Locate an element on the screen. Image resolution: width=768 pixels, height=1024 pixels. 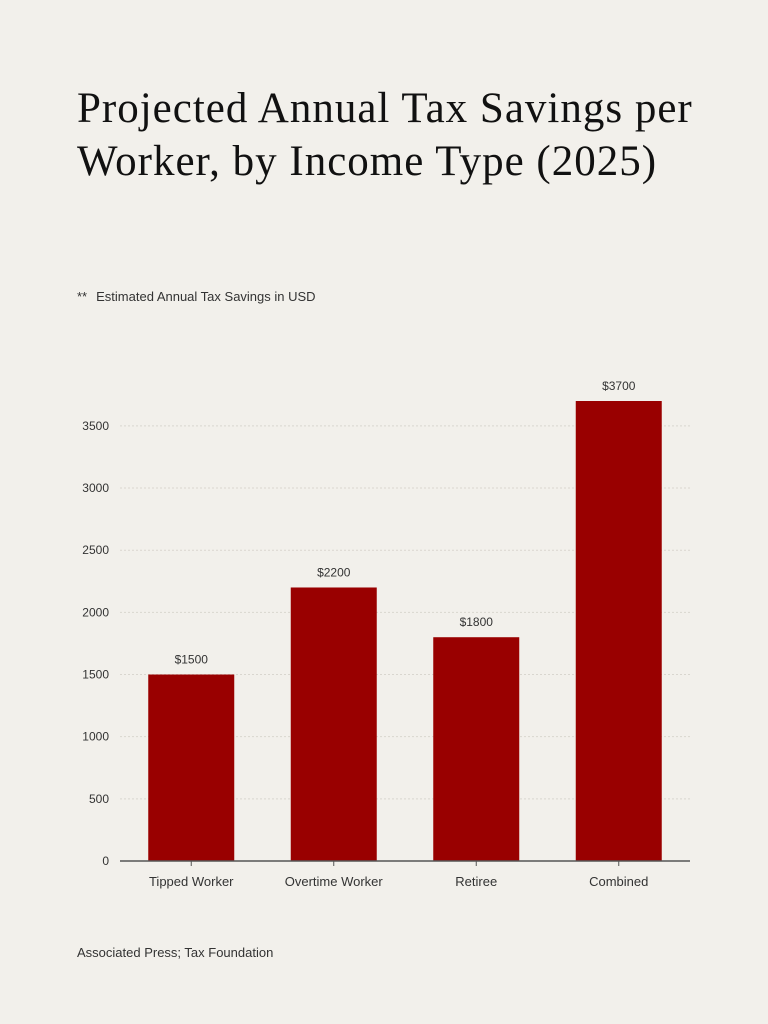
x-tick-label: Overtime Worker is located at coordinates (334, 881).